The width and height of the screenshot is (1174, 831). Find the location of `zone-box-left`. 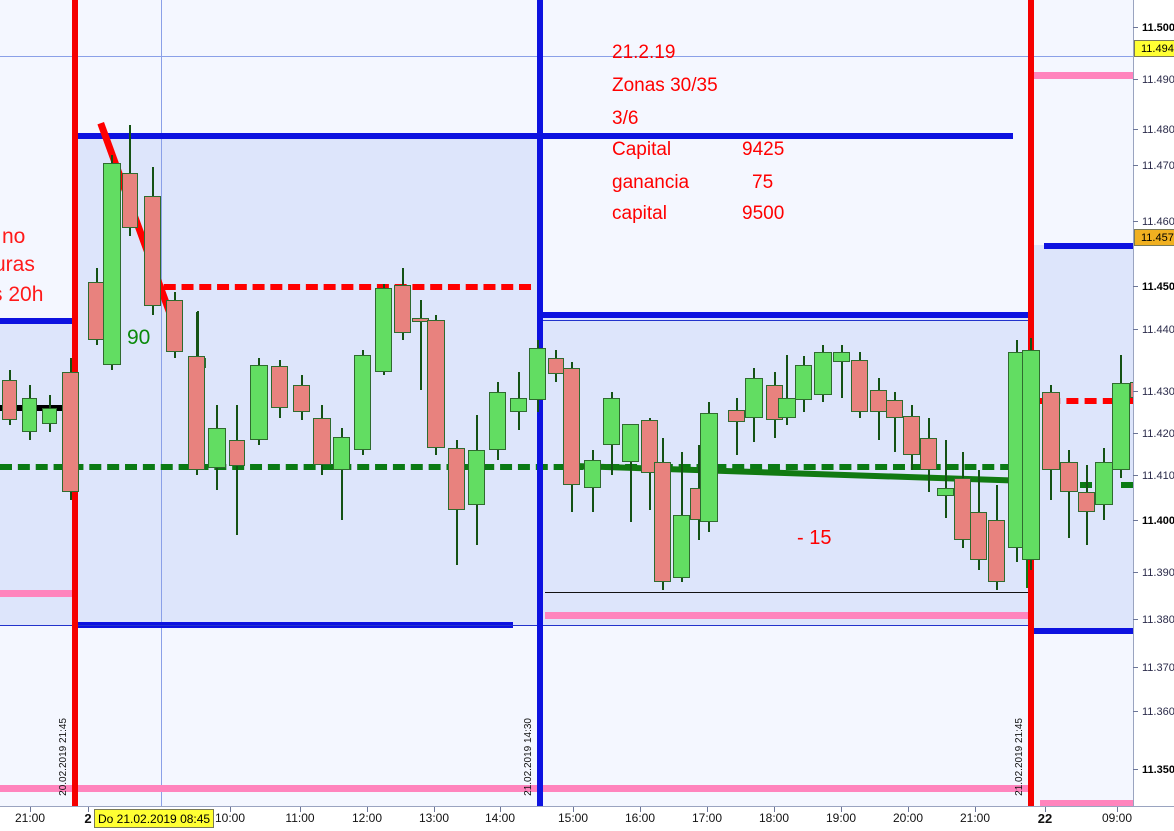

zone-box-left is located at coordinates (36, 471).